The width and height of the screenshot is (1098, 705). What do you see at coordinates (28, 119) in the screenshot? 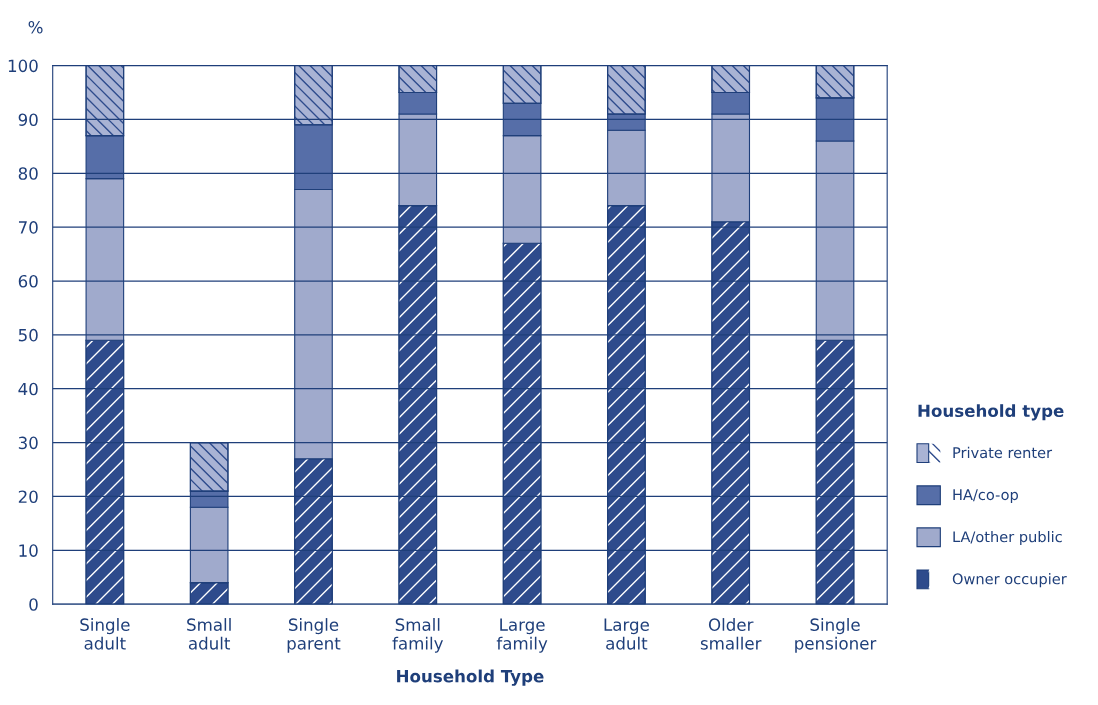
I see `y-tick-label: 90` at bounding box center [28, 119].